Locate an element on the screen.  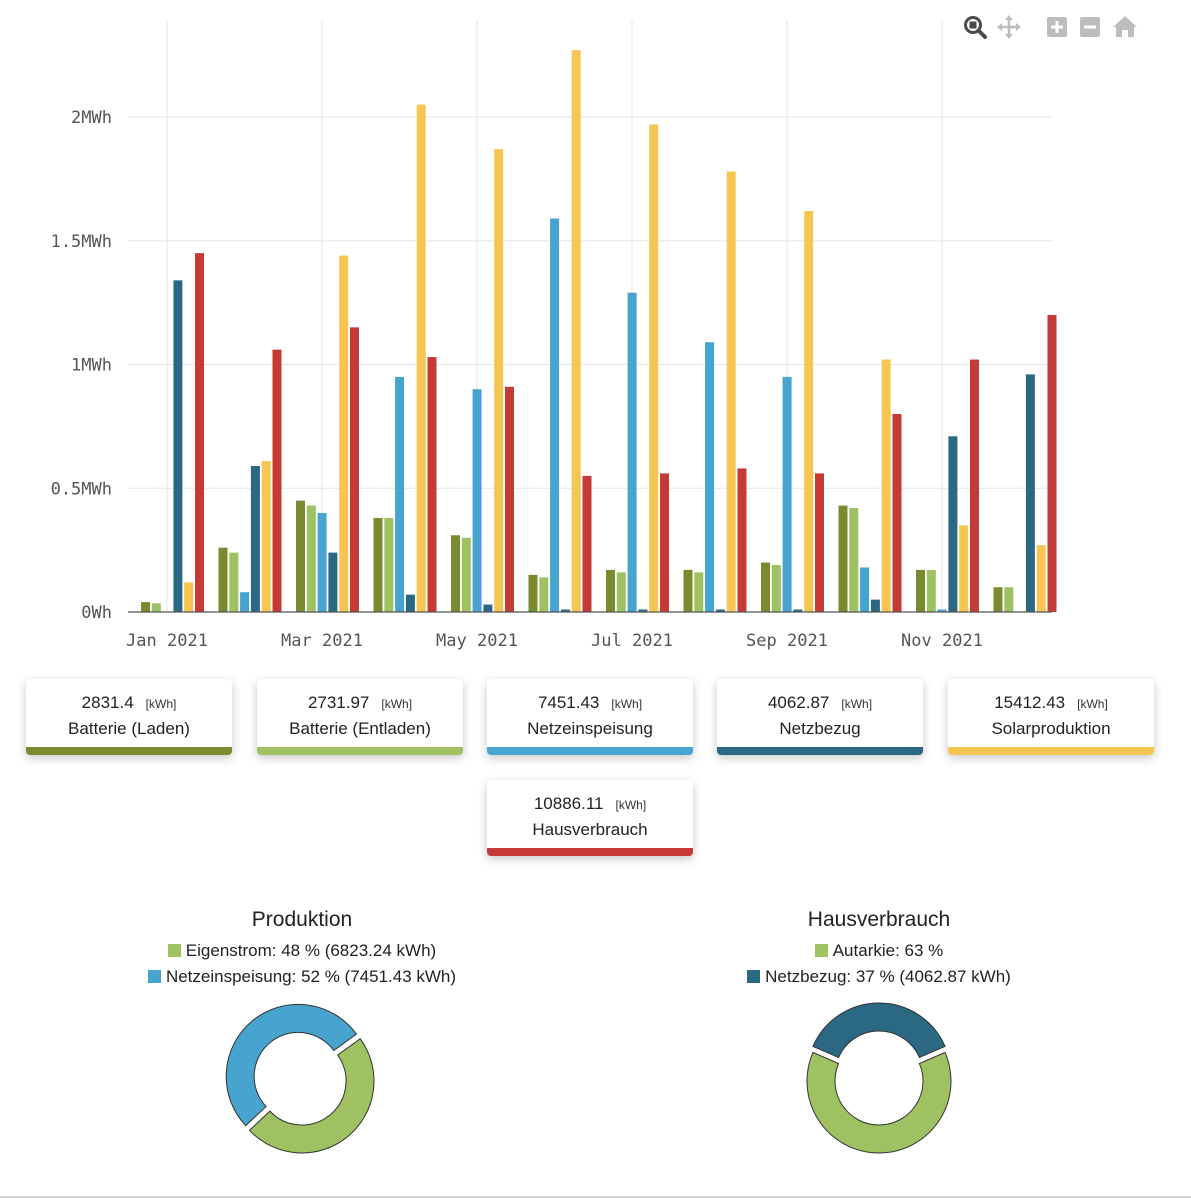
bar: Aug 2021 – Batterie (Laden) is located at coordinates (688, 590).